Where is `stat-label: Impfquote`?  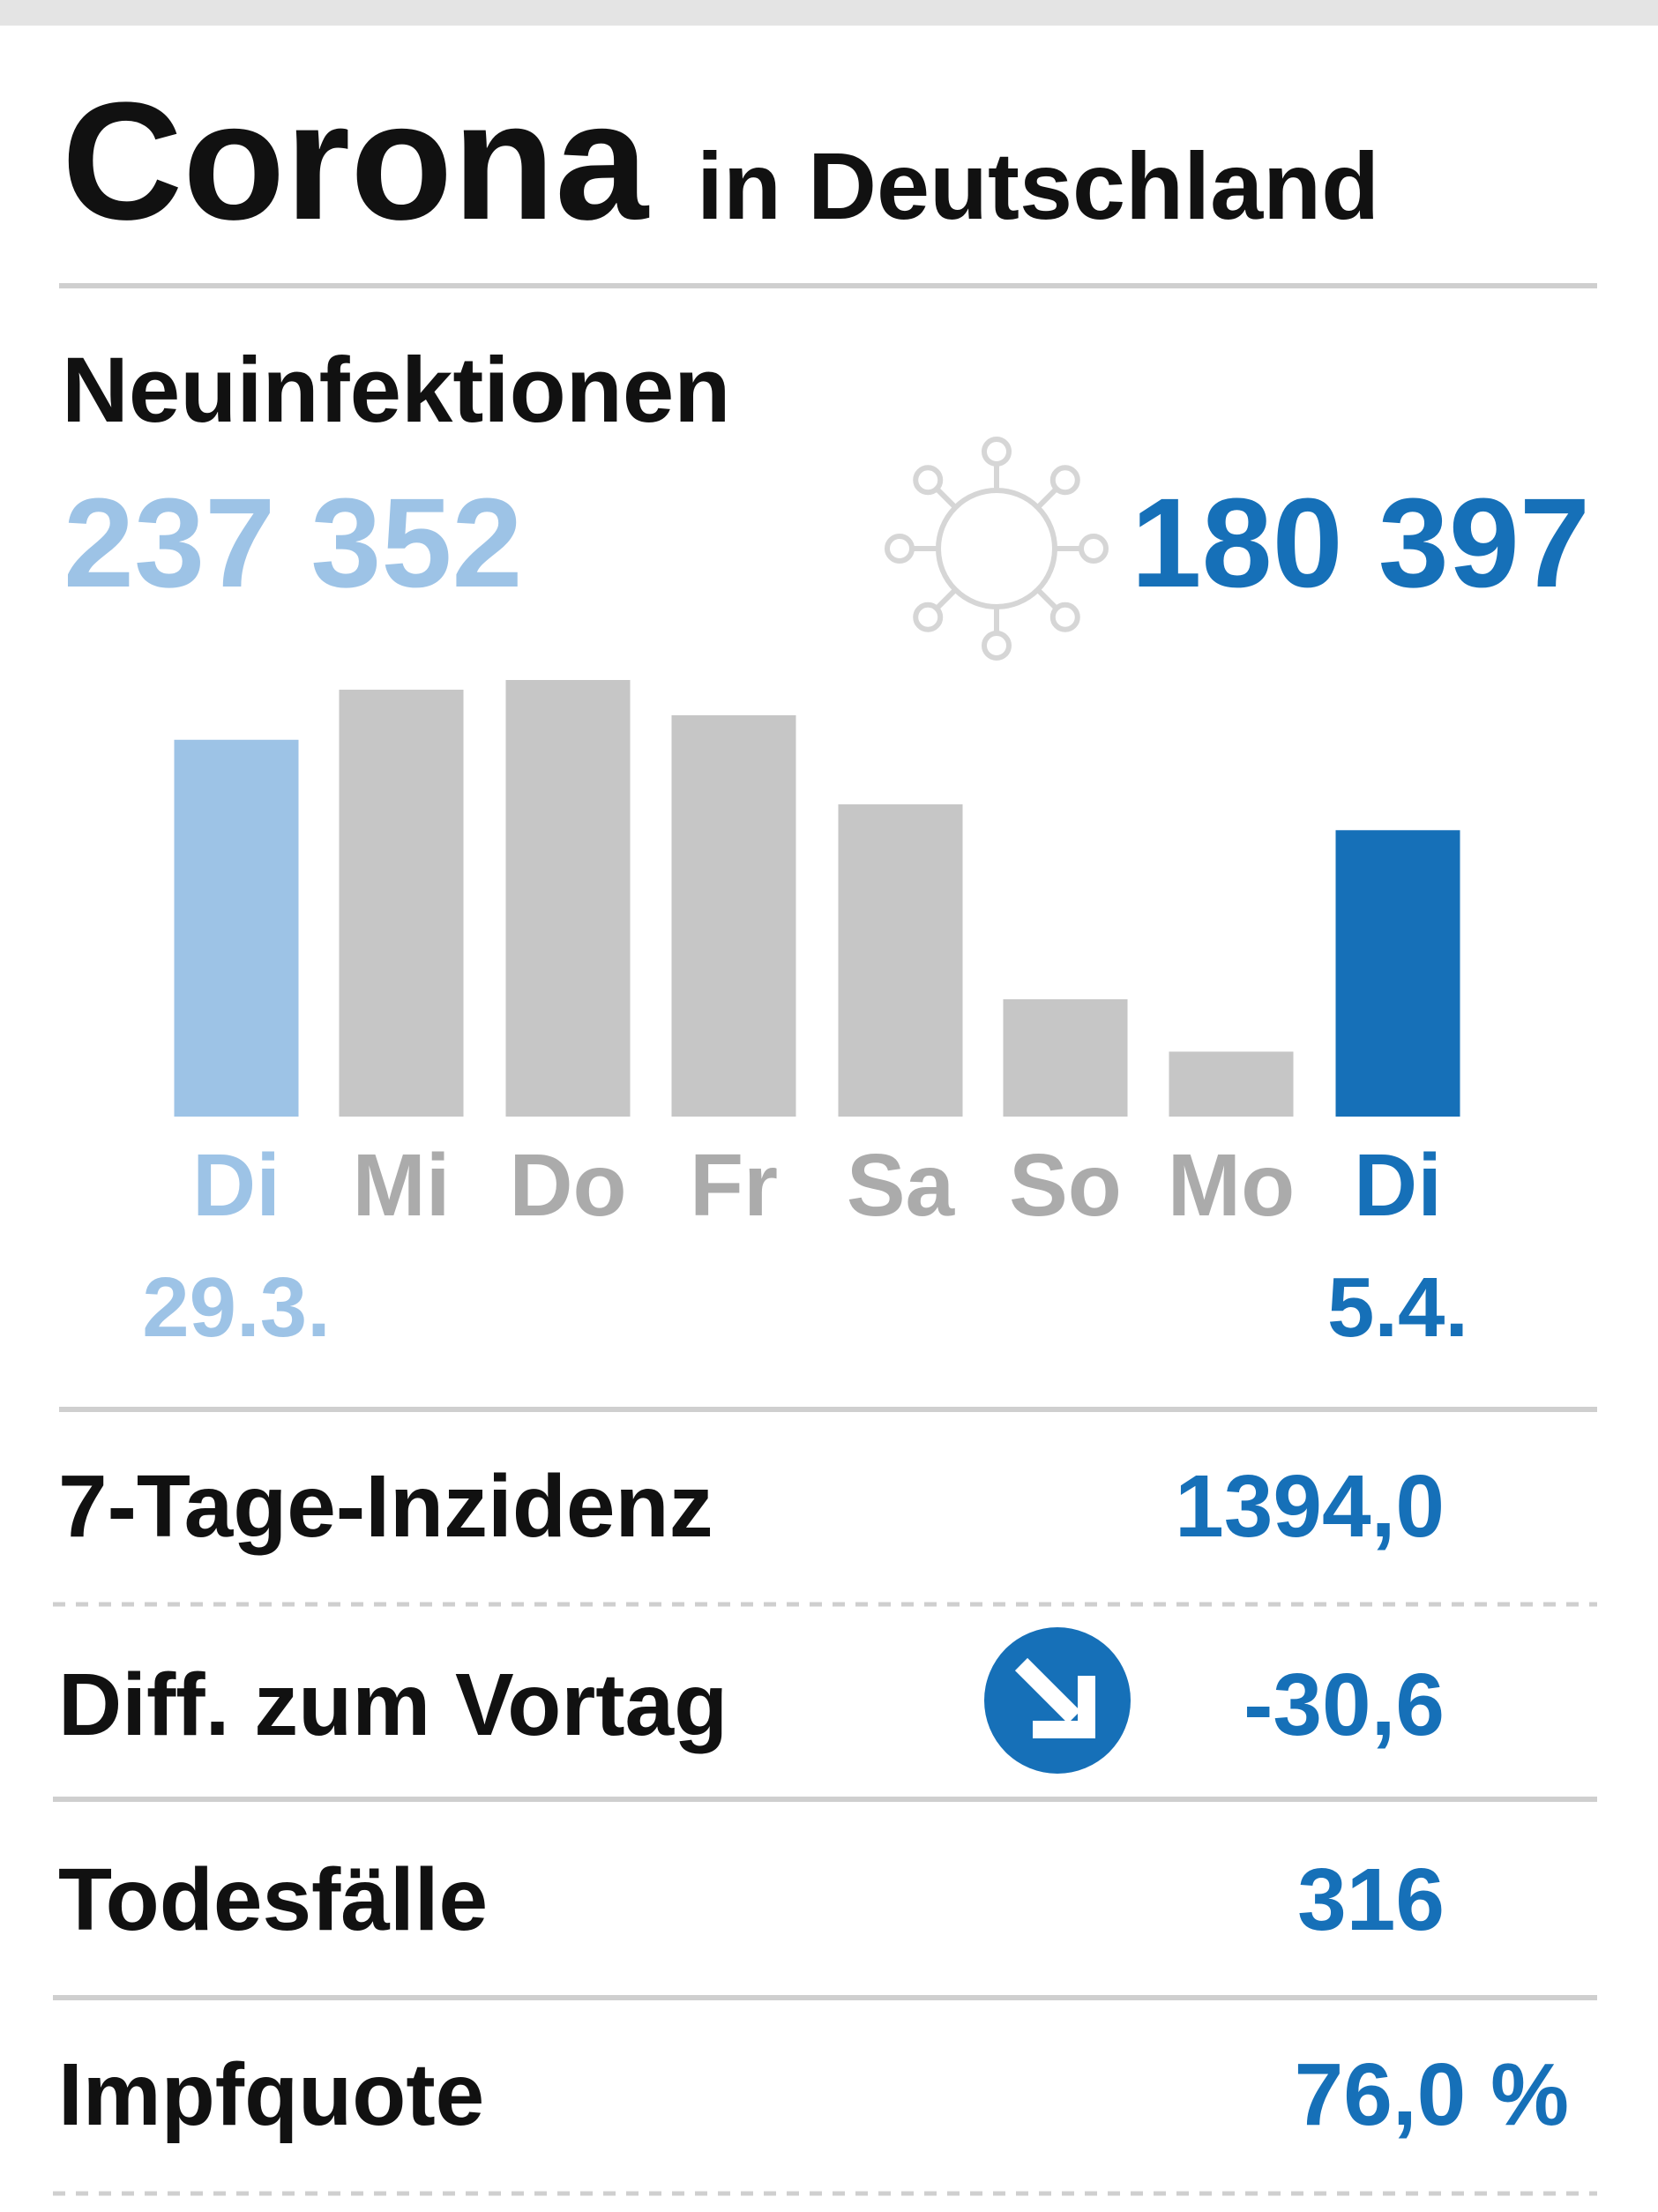
stat-label: Impfquote is located at coordinates (271, 2094).